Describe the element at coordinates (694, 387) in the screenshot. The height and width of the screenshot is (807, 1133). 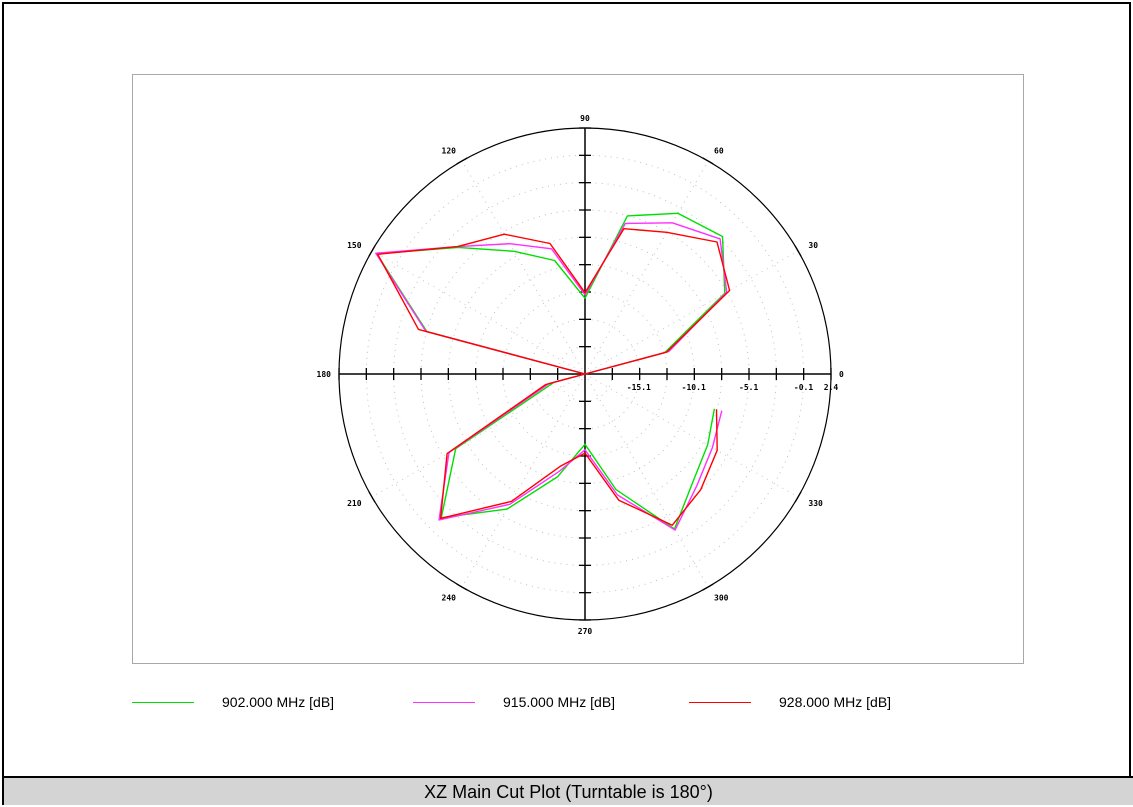
I see `radial-label: -10.1` at that location.